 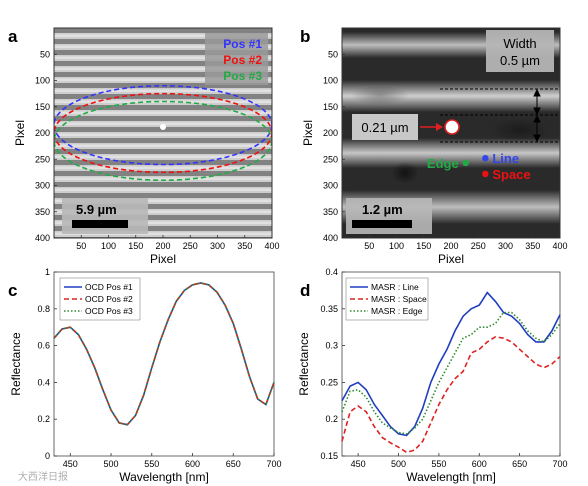 I want to click on y-tick-label-a: 250, so click(x=42, y=159).